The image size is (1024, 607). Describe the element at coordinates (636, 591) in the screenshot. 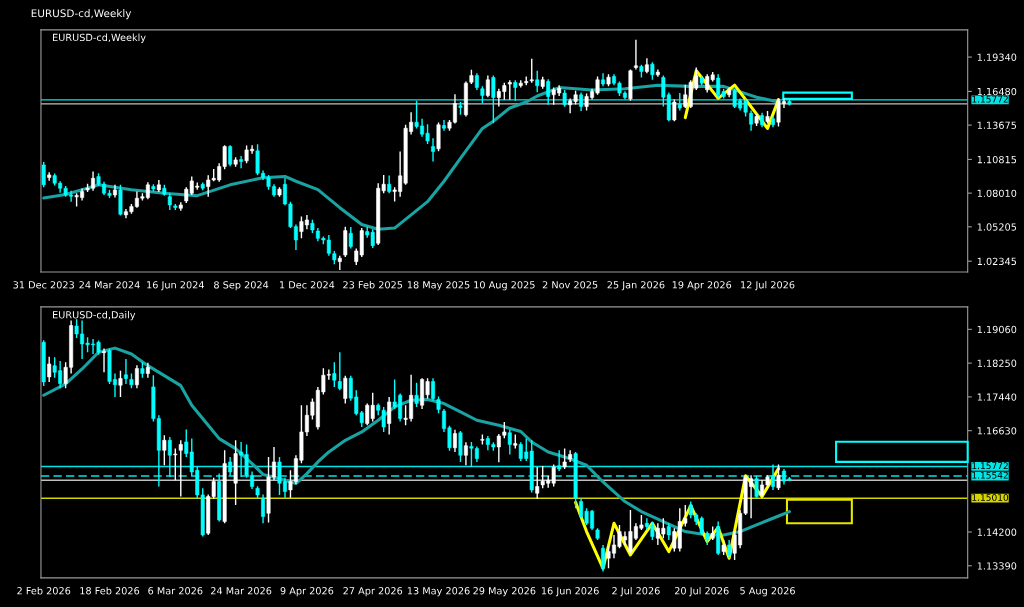

I see `x-tick-label: 2 Jul 2026` at that location.